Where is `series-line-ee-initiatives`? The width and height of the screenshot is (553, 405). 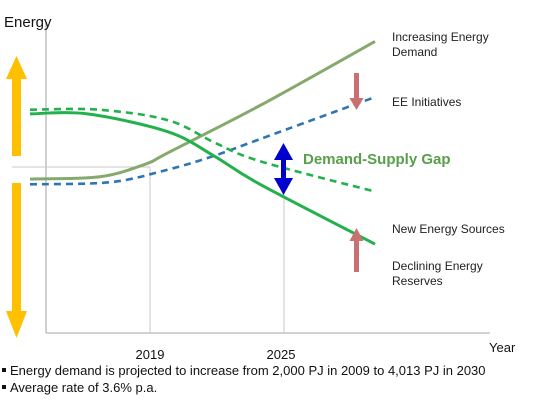 series-line-ee-initiatives is located at coordinates (202, 140).